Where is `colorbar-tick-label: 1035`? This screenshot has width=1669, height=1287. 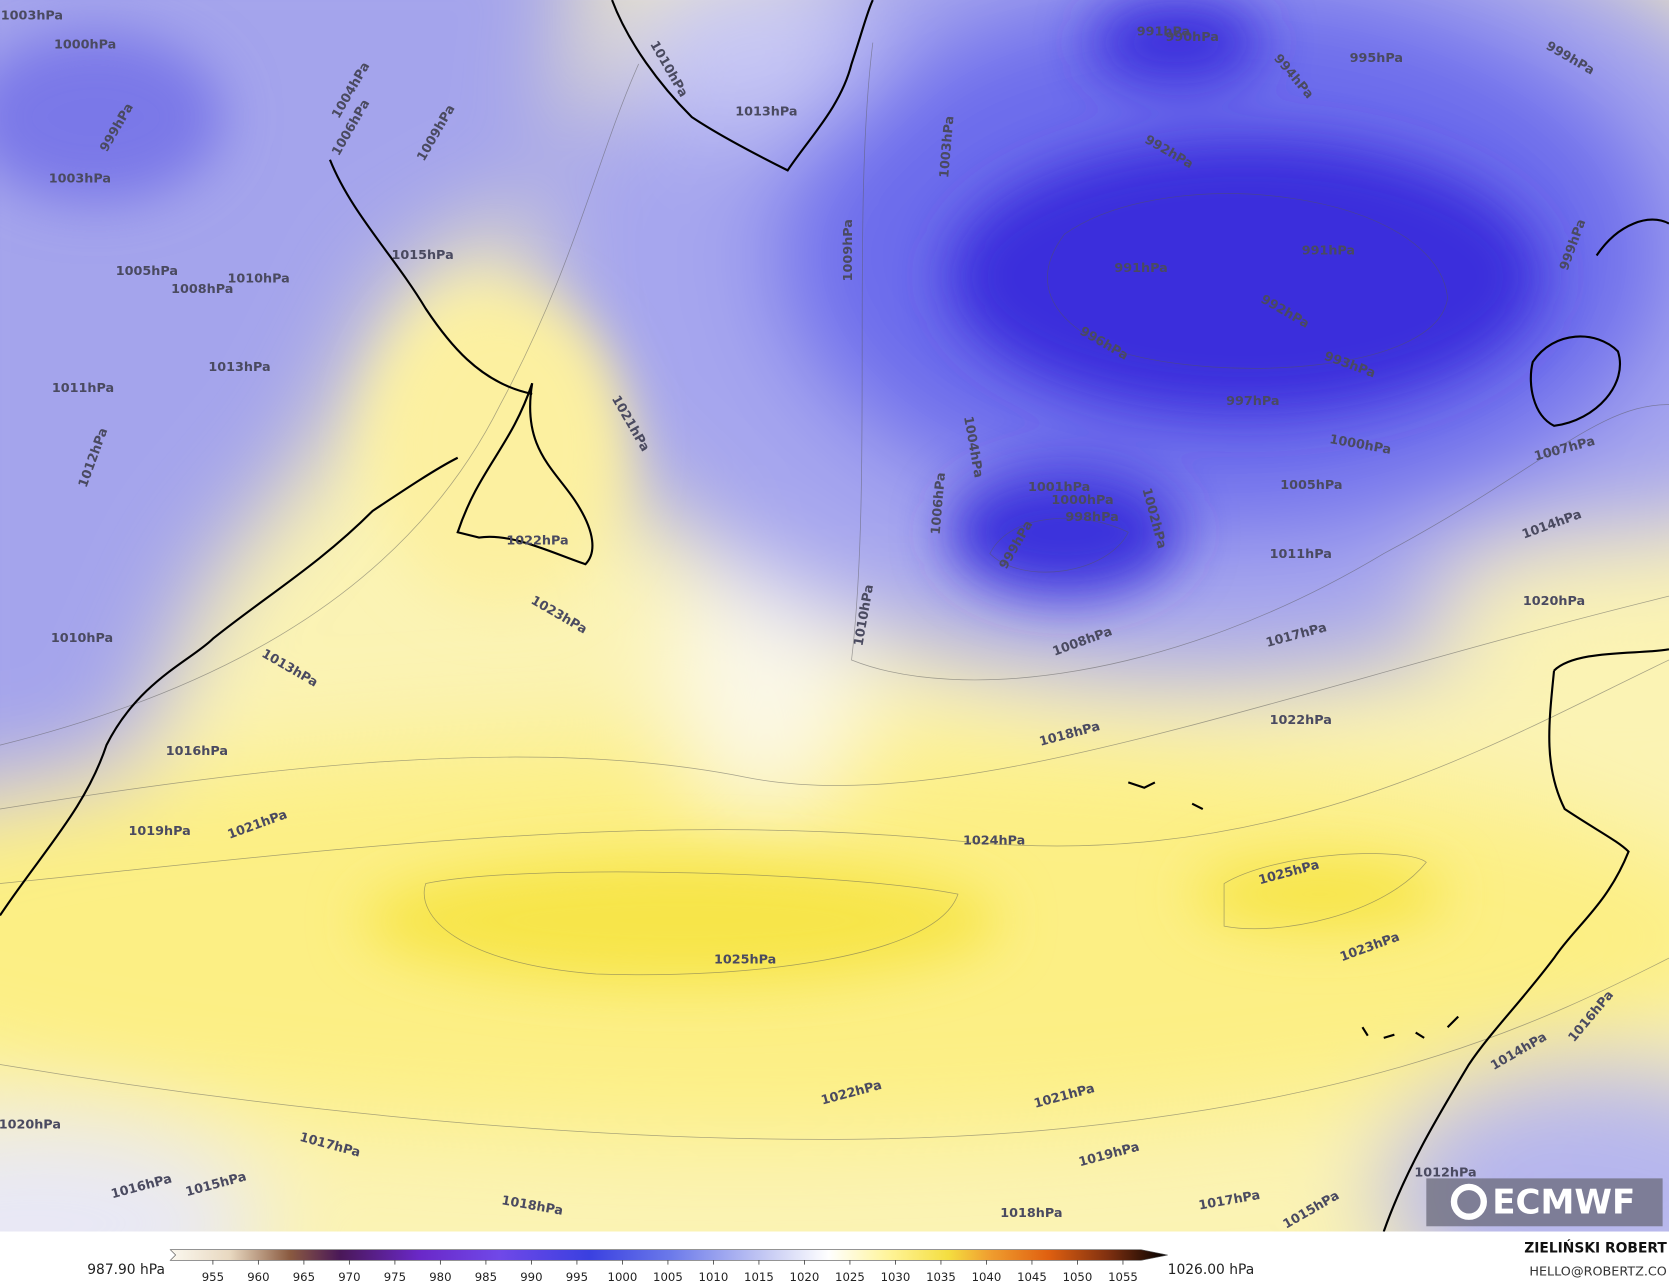
colorbar-tick-label: 1035 is located at coordinates (941, 1277).